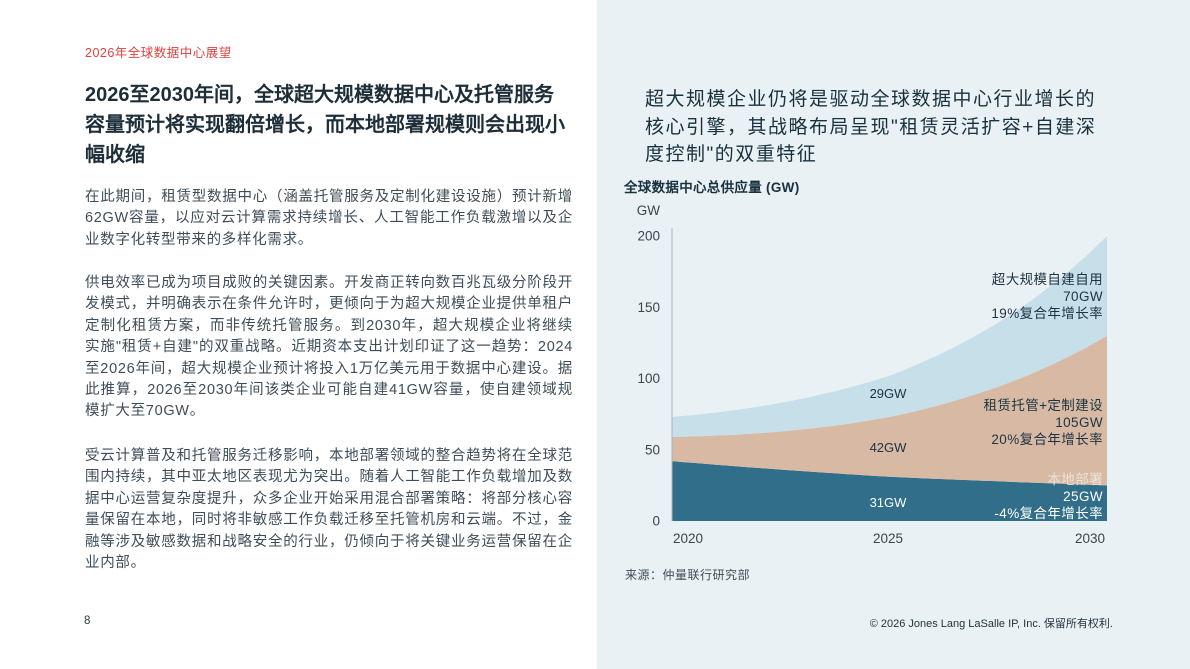 The height and width of the screenshot is (669, 1190). Describe the element at coordinates (1075, 479) in the screenshot. I see `annotation-on-premise-name: 本地部署` at that location.